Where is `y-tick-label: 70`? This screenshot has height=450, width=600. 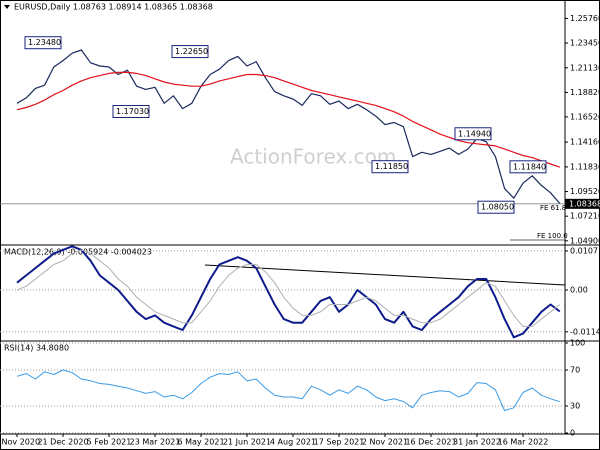
y-tick-label: 70 is located at coordinates (575, 370).